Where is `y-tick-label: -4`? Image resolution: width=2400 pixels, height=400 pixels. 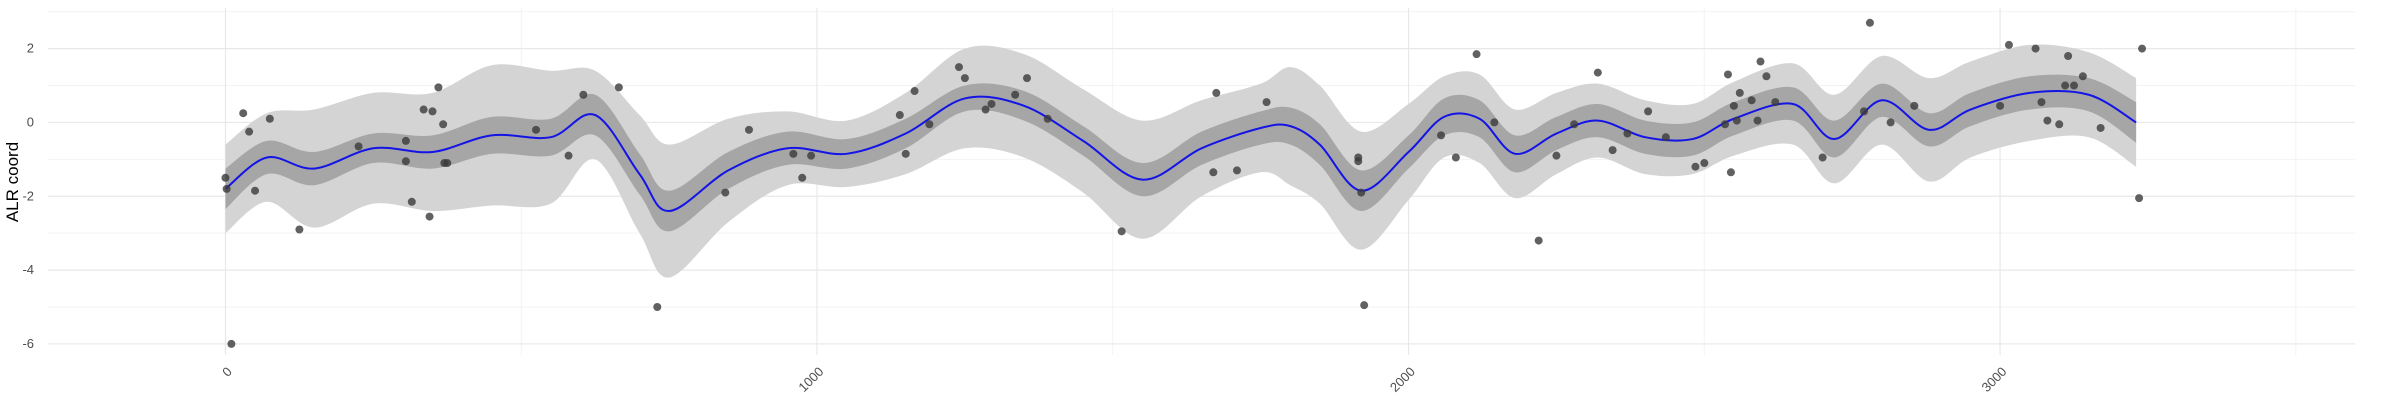 y-tick-label: -4 is located at coordinates (28, 269).